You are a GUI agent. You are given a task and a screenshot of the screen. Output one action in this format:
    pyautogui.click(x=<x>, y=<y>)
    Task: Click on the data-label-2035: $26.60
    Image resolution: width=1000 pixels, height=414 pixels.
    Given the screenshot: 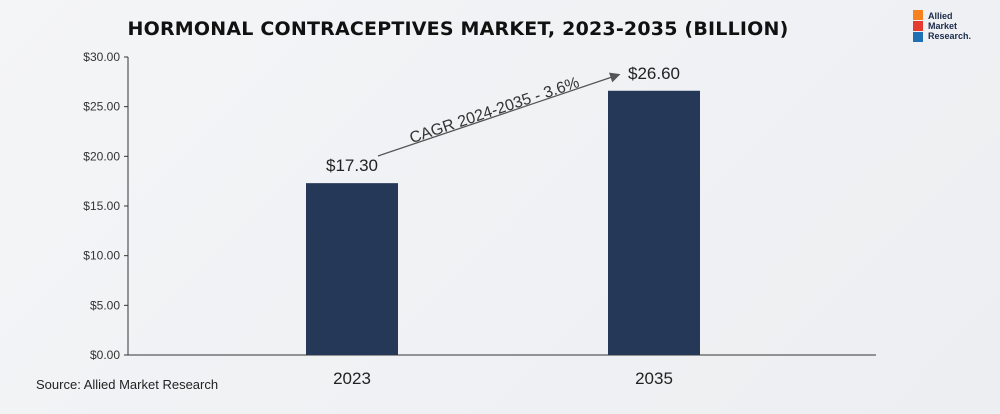 What is the action you would take?
    pyautogui.click(x=654, y=73)
    